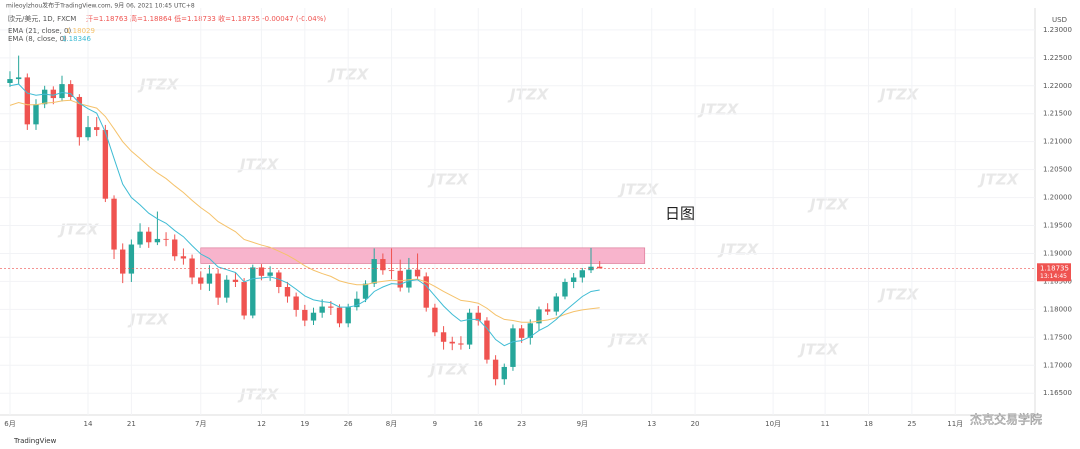 The image size is (1080, 449). Describe the element at coordinates (478, 424) in the screenshot. I see `x-tick-label: 16` at that location.